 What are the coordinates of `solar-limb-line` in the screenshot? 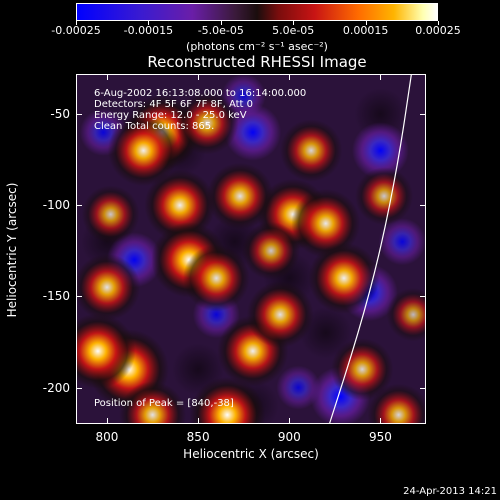 It's located at (370, 249).